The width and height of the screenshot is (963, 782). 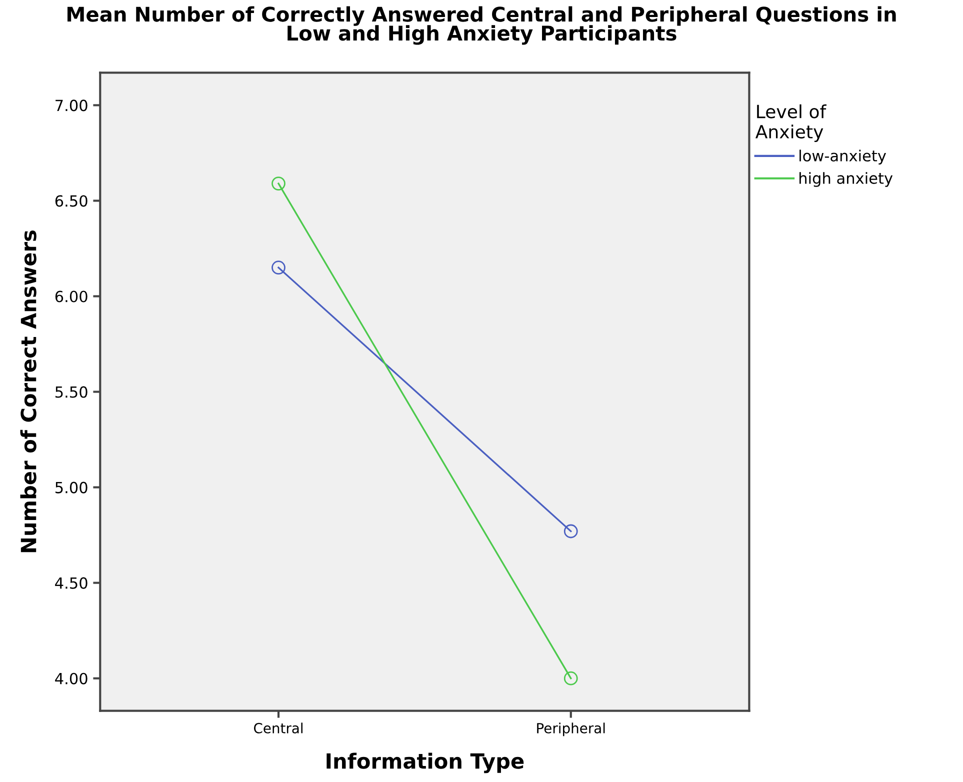 I want to click on y-tick-label: 5.50, so click(x=72, y=392).